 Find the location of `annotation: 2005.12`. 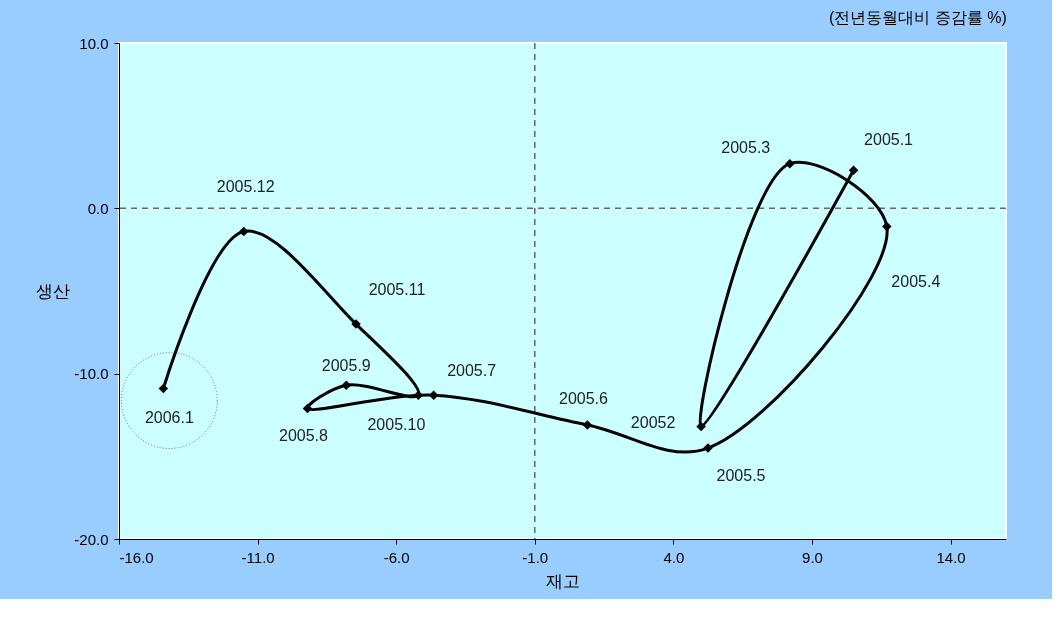

annotation: 2005.12 is located at coordinates (245, 187).